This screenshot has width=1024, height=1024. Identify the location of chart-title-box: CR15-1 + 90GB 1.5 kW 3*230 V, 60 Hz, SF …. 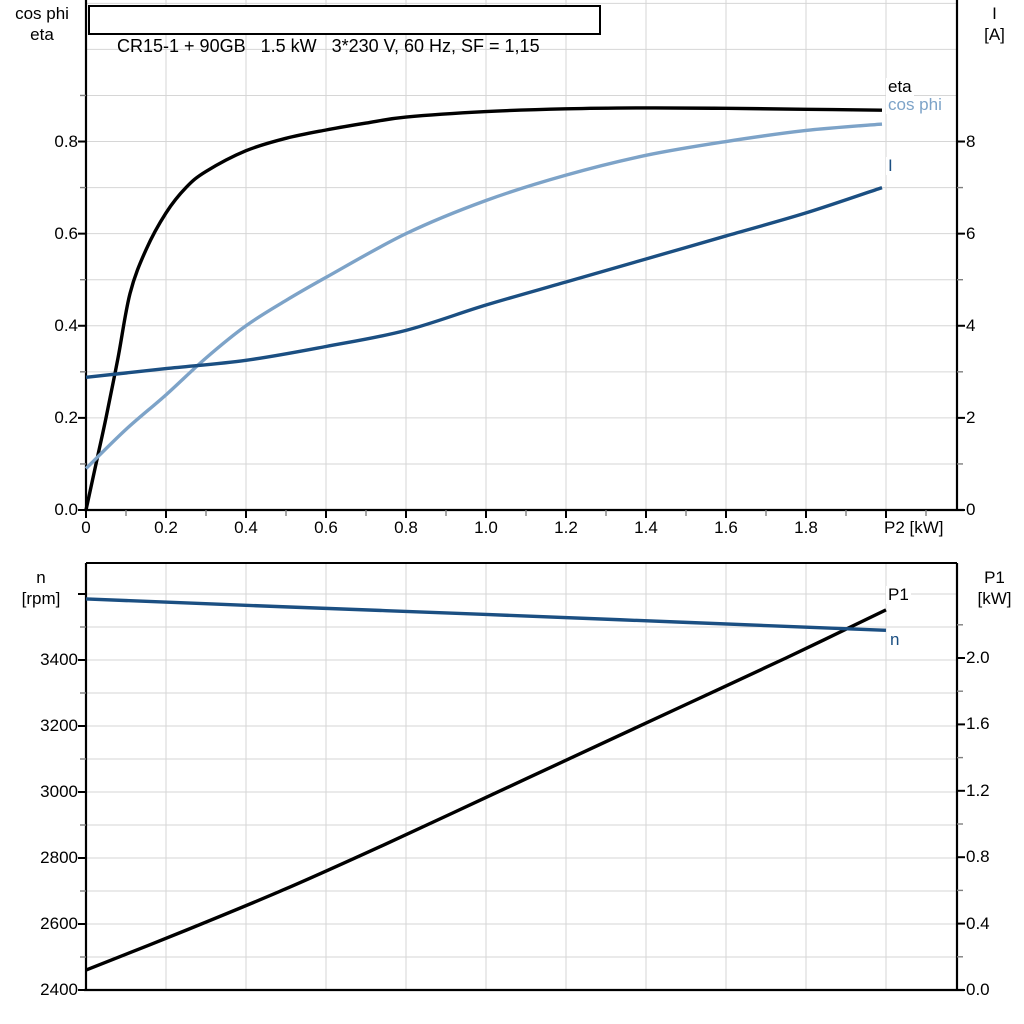
(344, 30).